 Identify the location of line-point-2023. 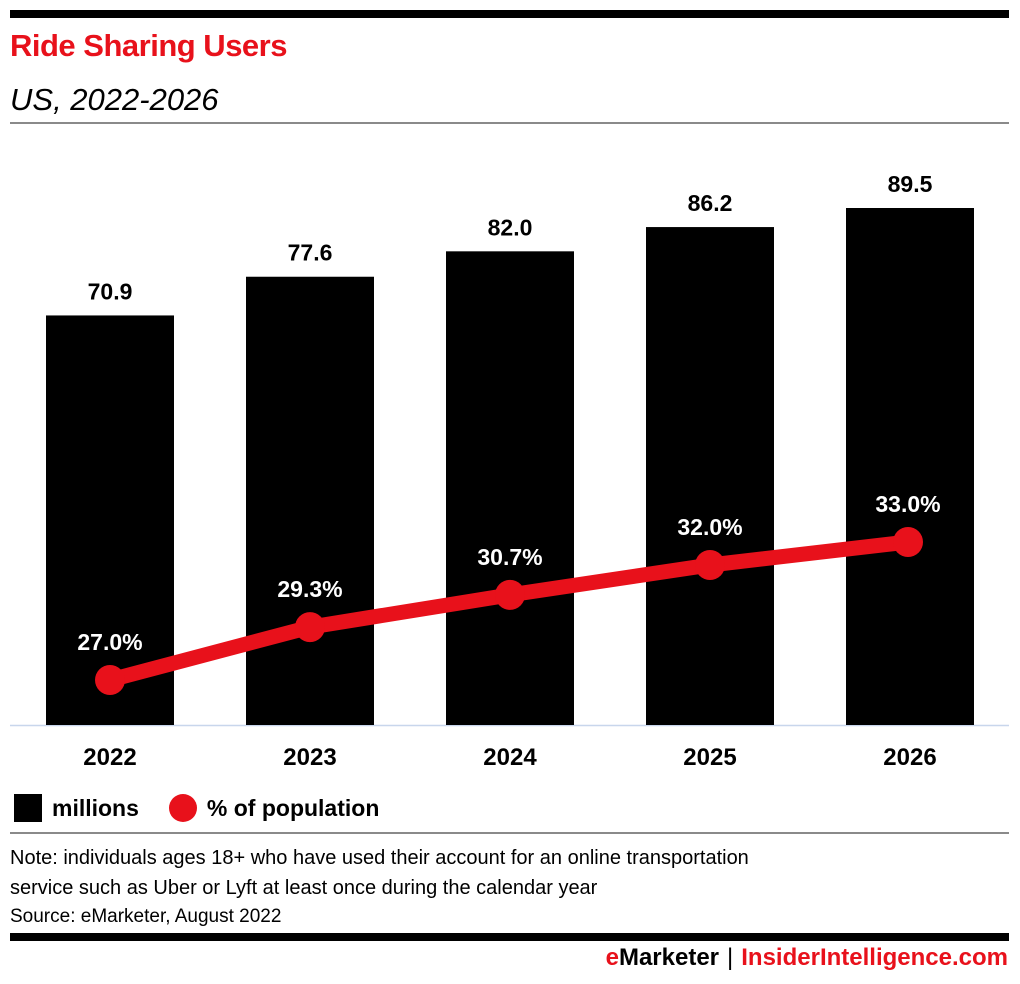
(310, 627).